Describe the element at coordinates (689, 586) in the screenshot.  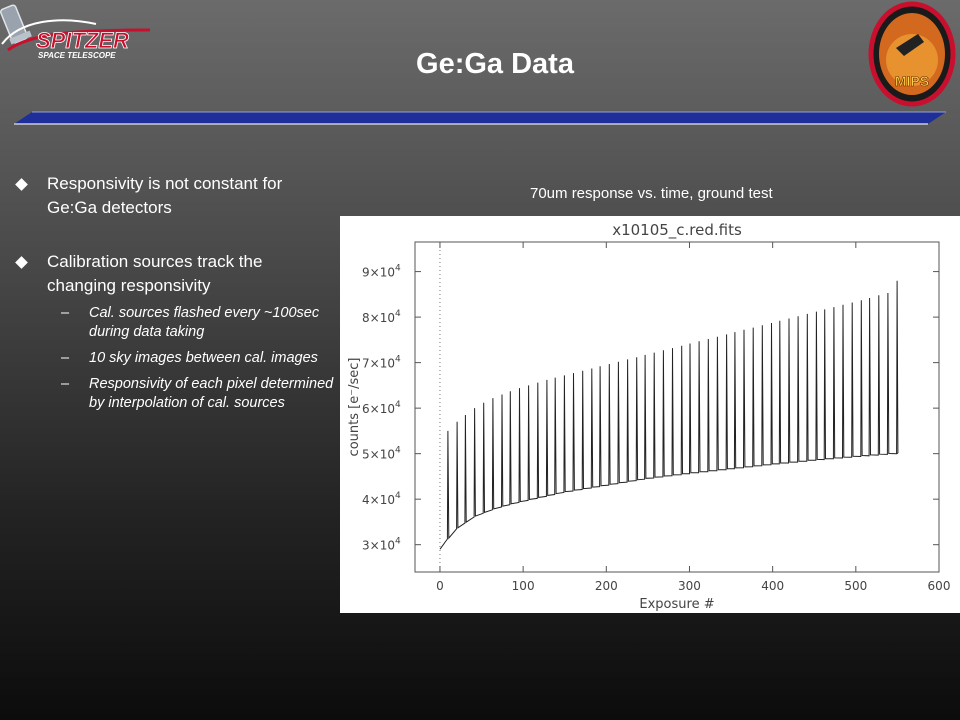
I see `x-tick-label: 300` at that location.